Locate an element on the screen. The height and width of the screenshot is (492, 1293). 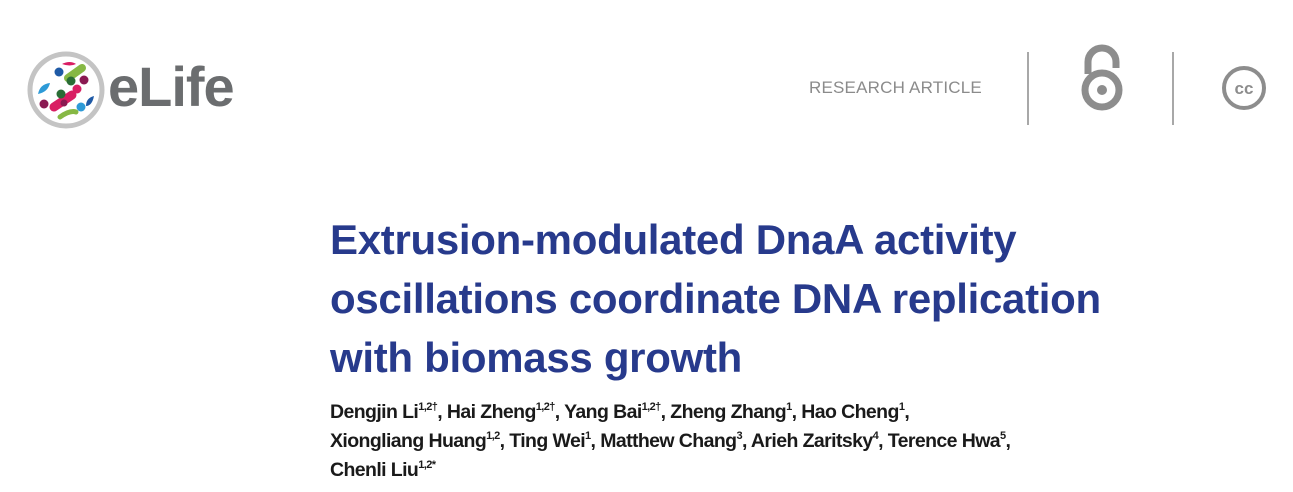
author-name: Terence Hwa is located at coordinates (944, 441).